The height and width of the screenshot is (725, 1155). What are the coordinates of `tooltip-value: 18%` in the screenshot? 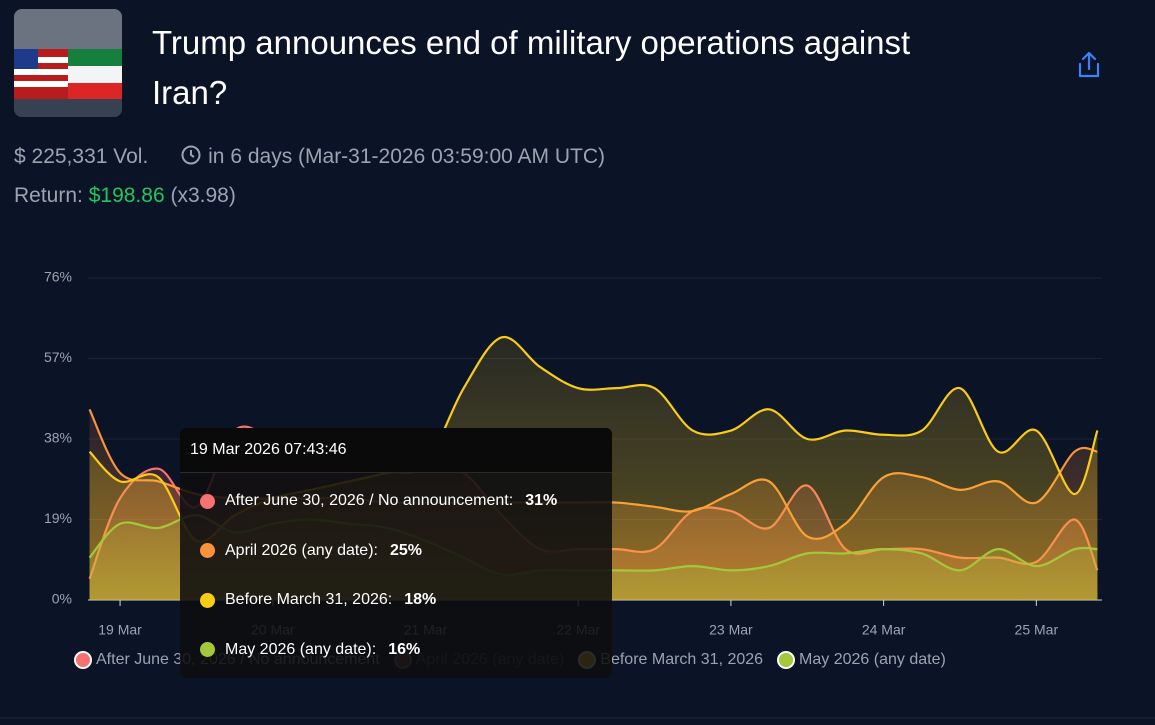 It's located at (420, 599).